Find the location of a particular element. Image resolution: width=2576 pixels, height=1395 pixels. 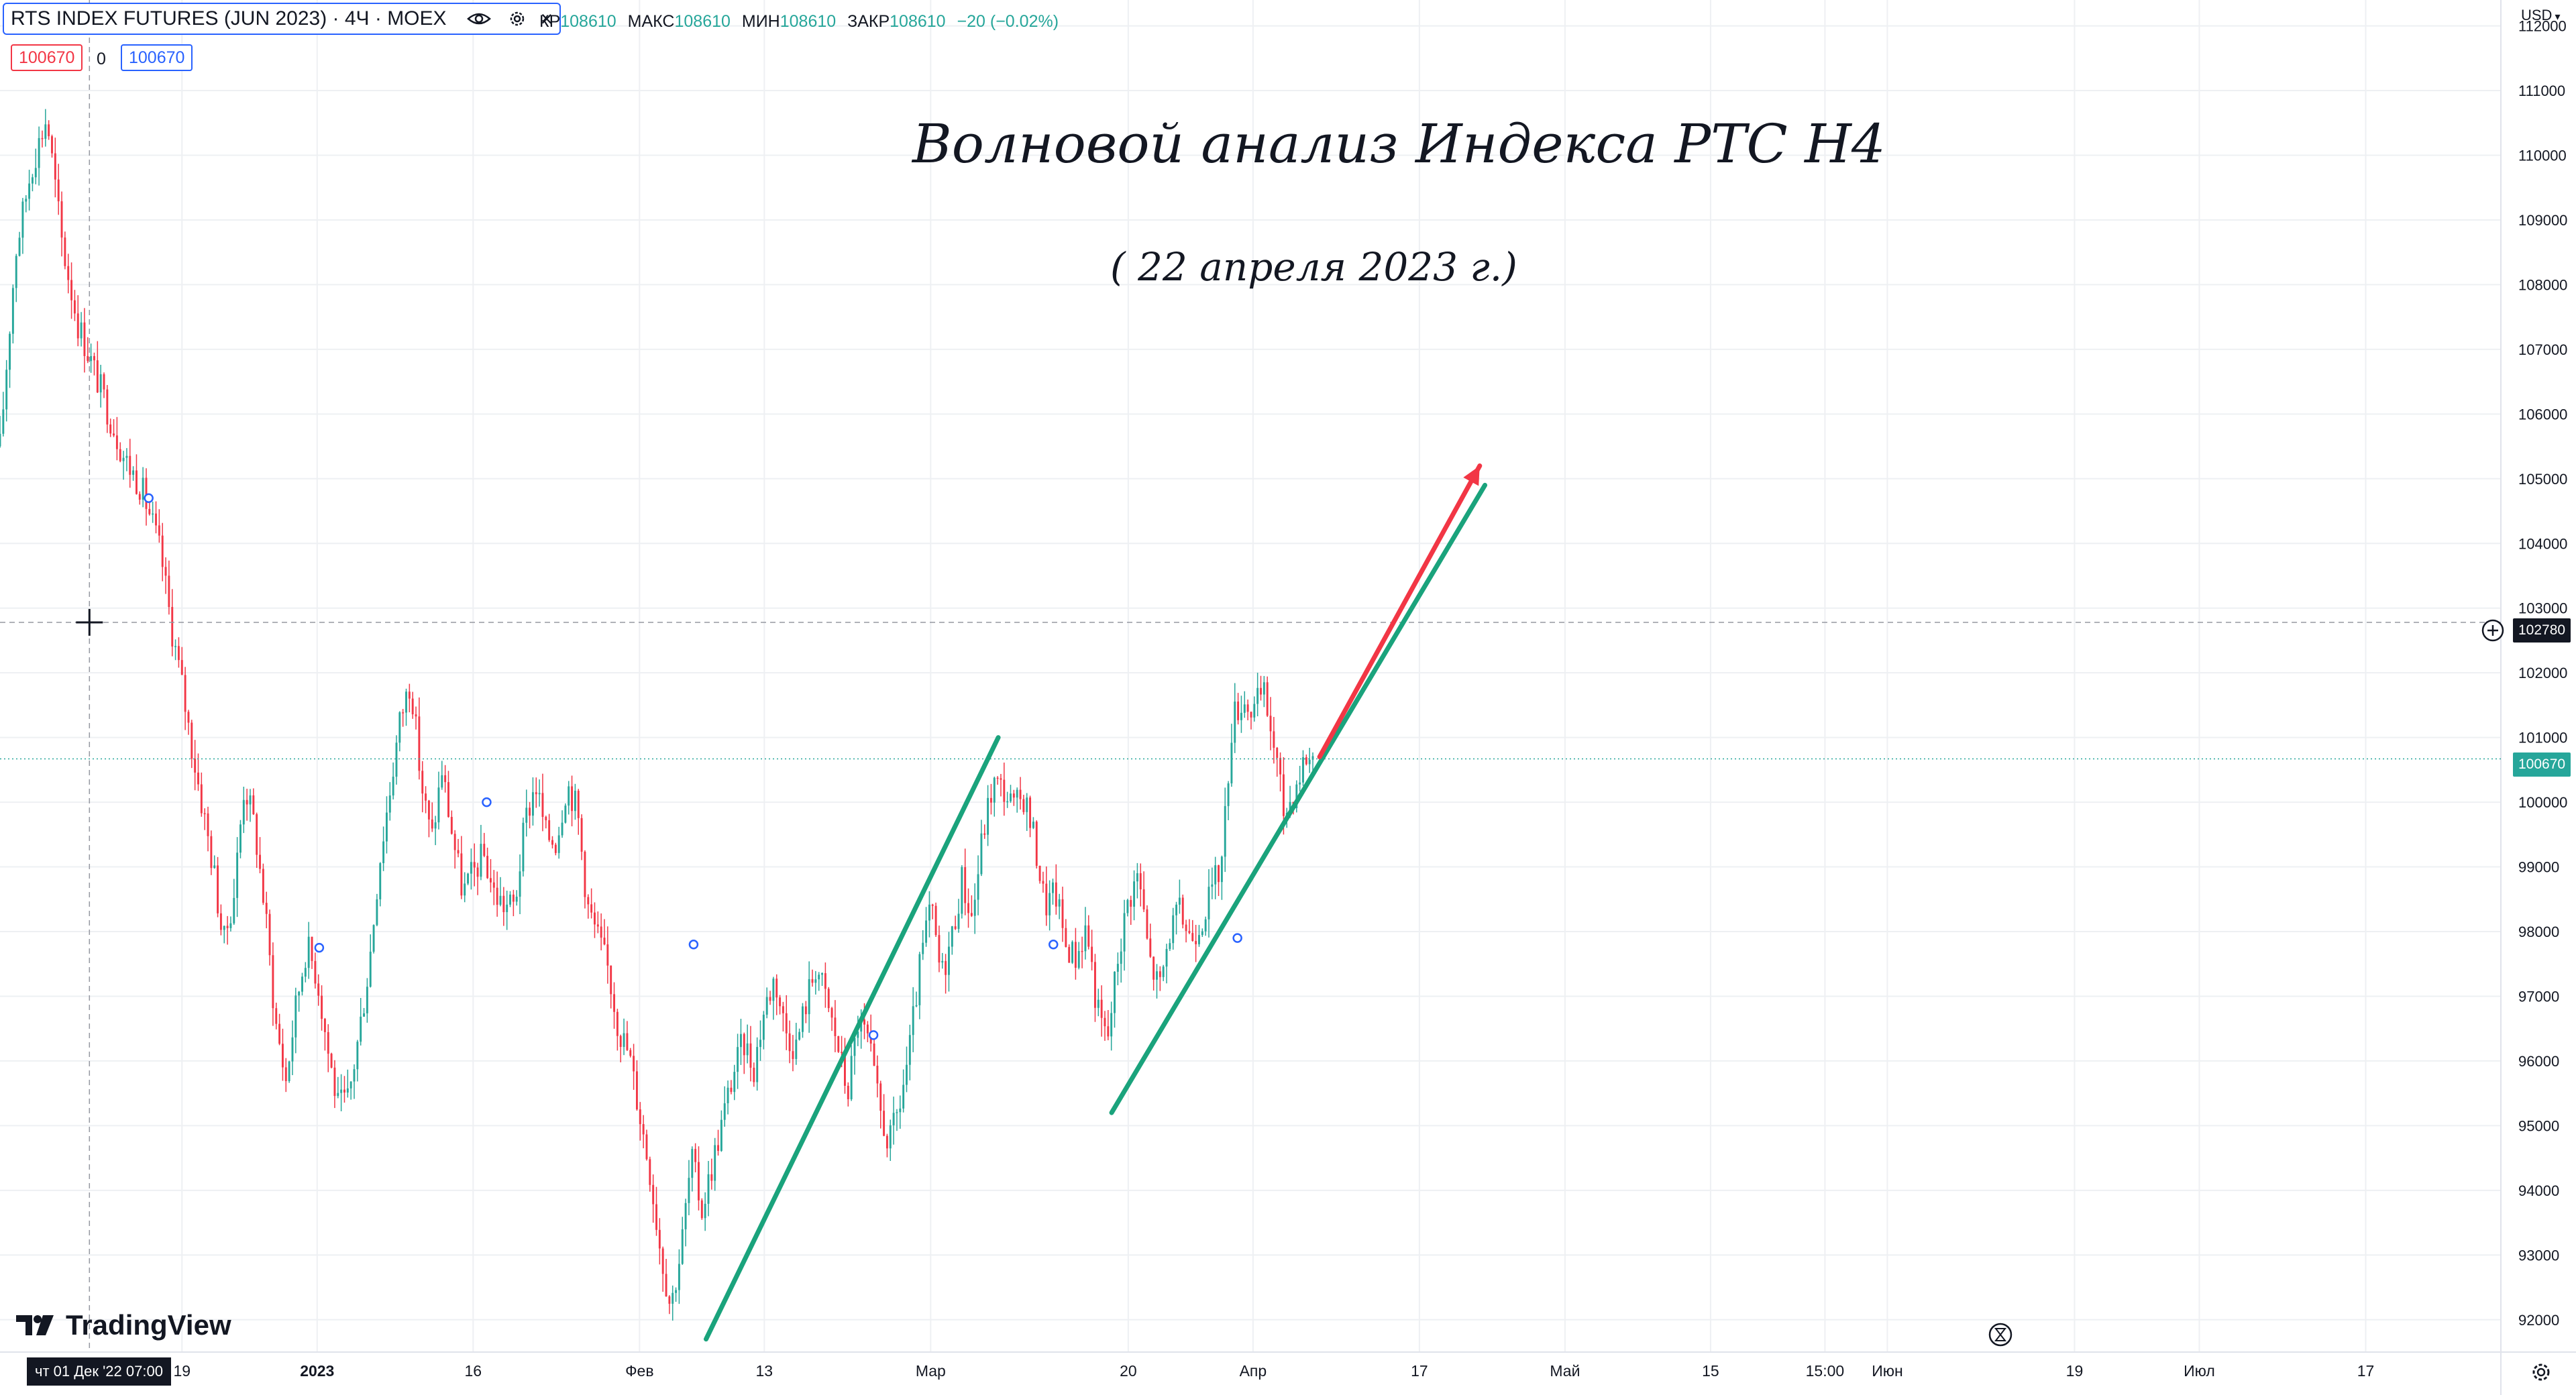

timer-icon is located at coordinates (2000, 1334).